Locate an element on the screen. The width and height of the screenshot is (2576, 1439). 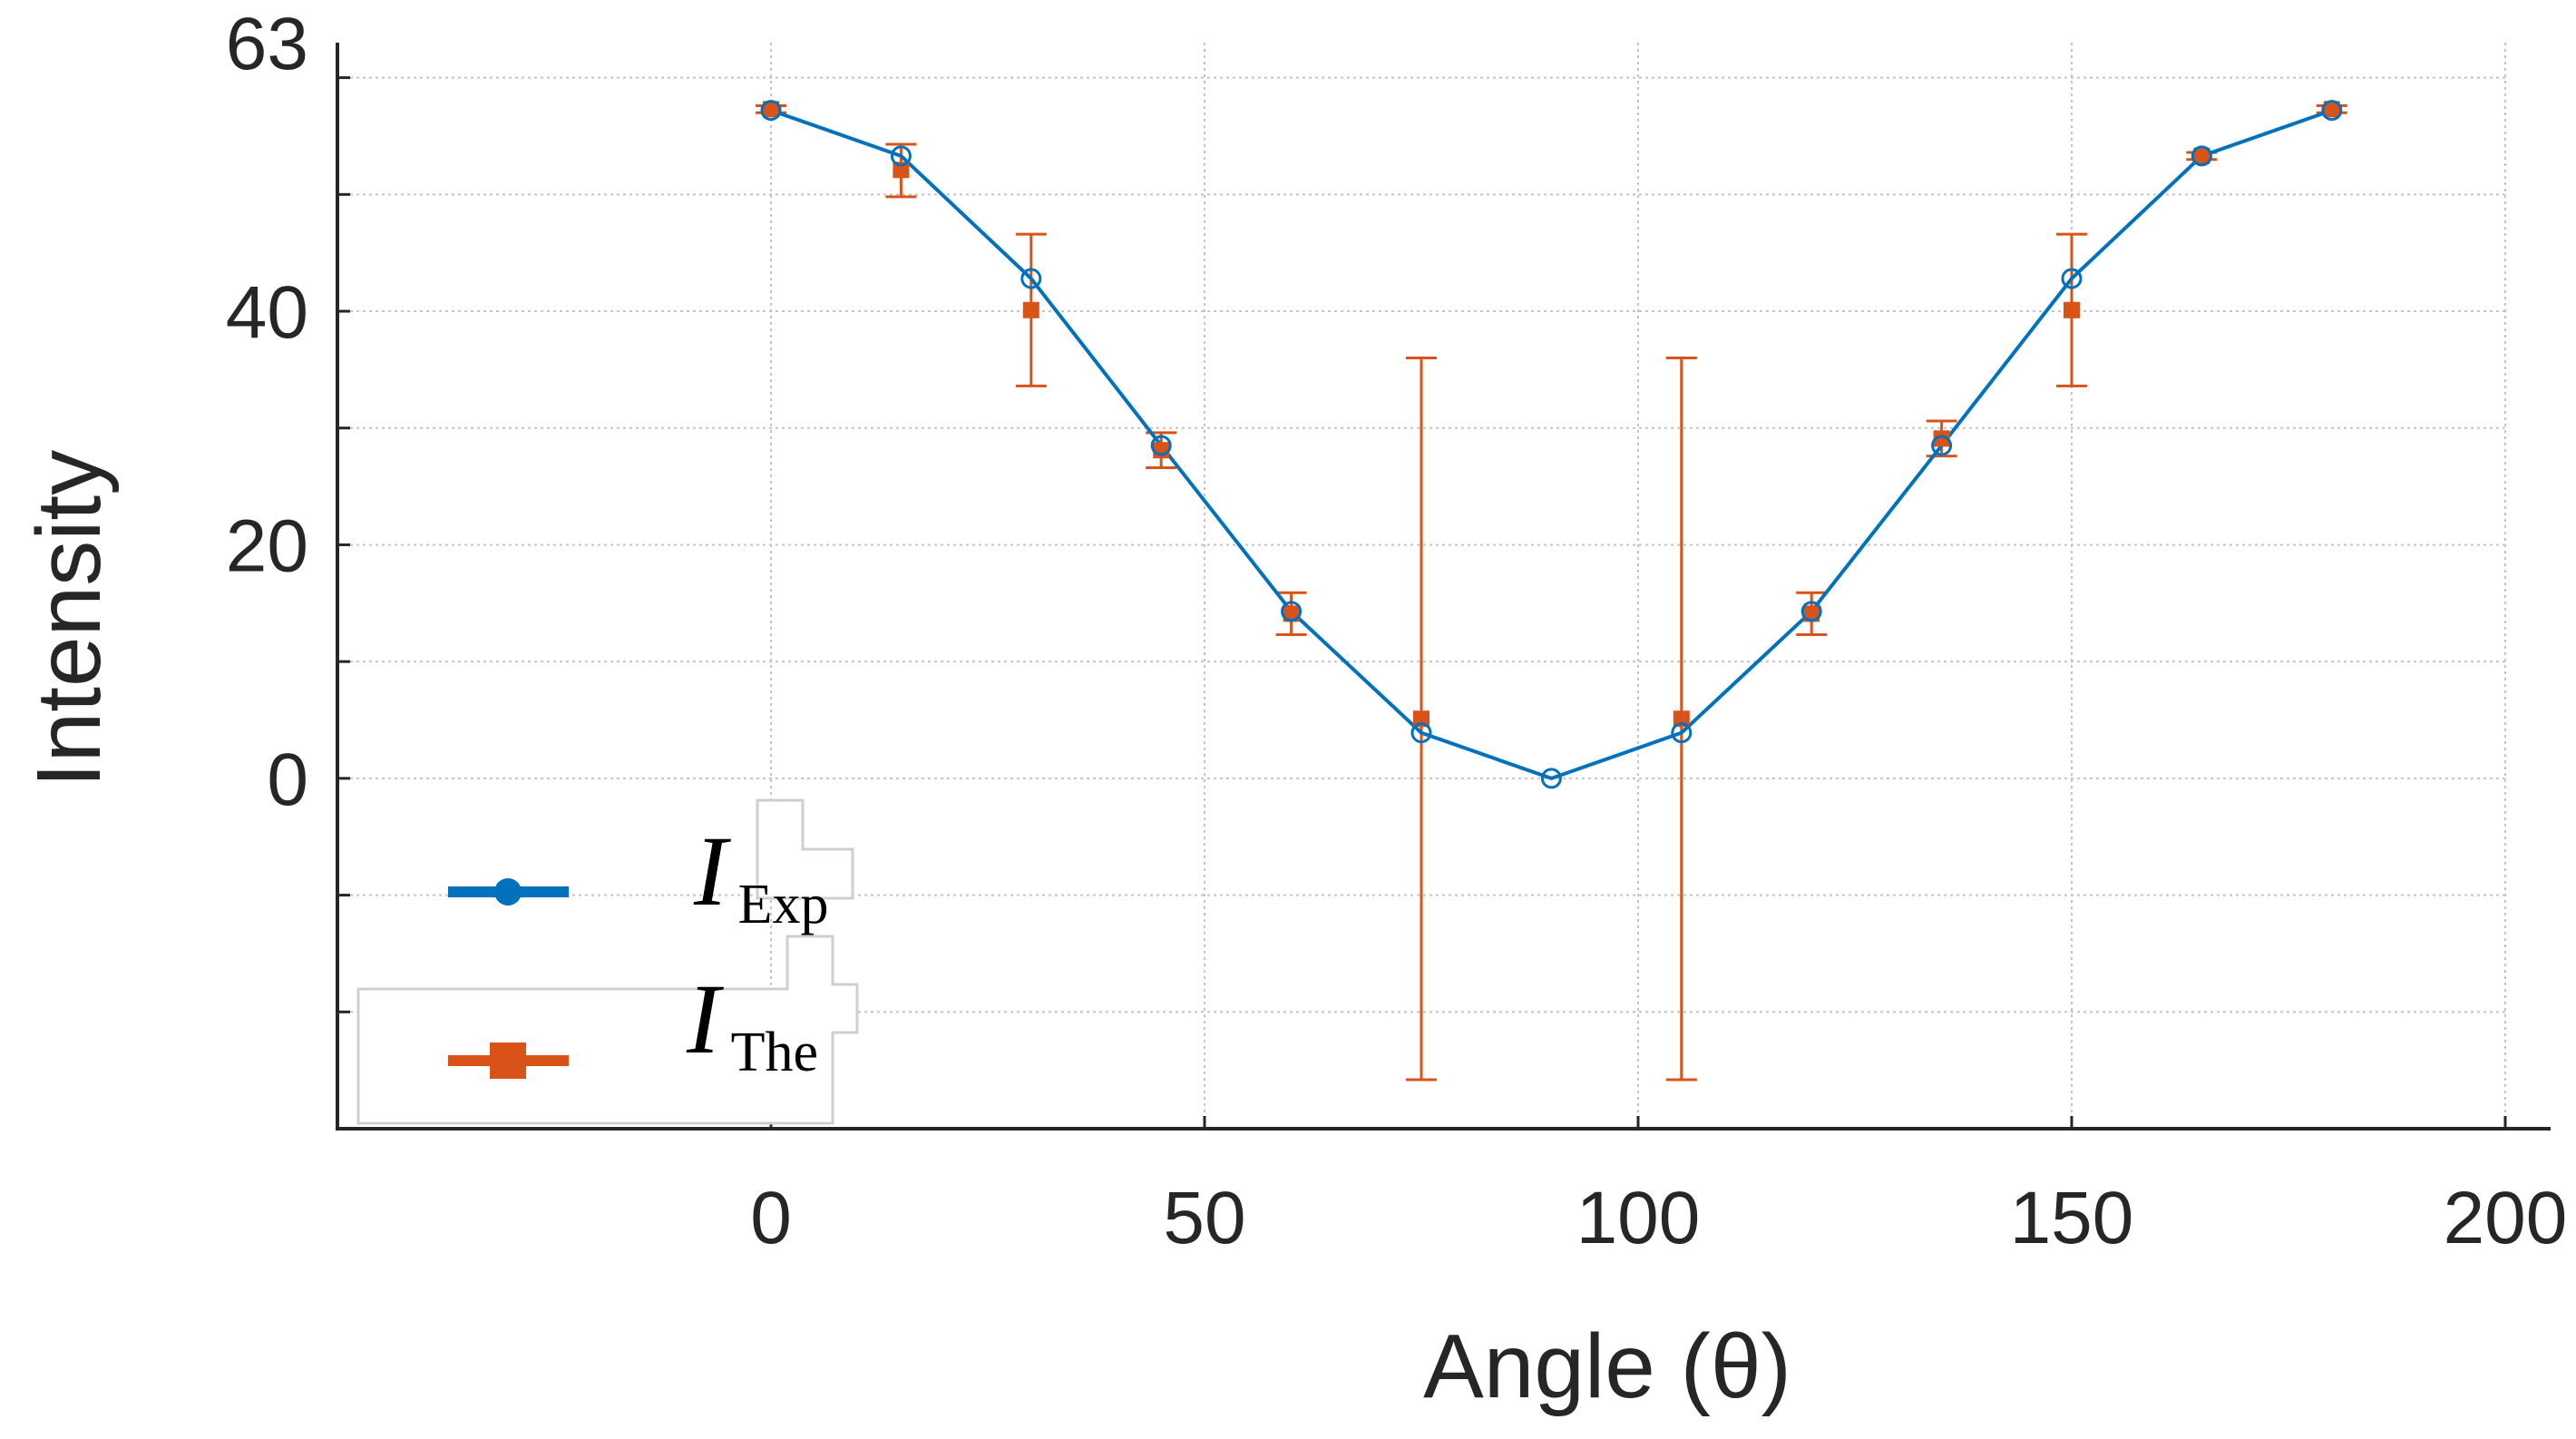
legend-label-exp: I Exp is located at coordinates (761, 876).